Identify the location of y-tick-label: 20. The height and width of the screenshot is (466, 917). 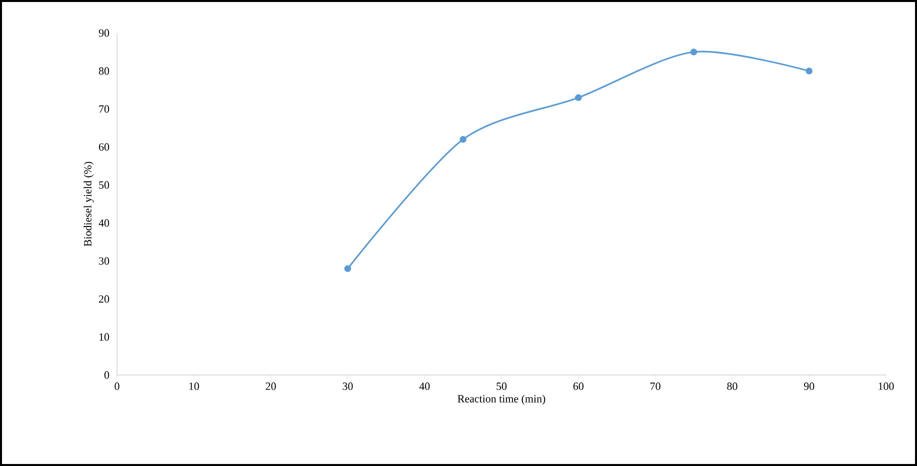
(104, 299).